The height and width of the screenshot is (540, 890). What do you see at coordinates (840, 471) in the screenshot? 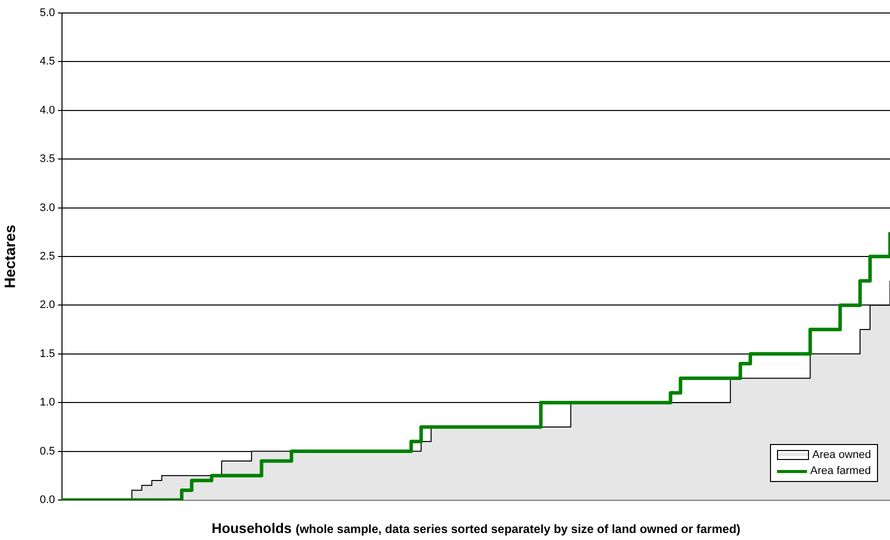
I see `legend-label: Area farmed` at bounding box center [840, 471].